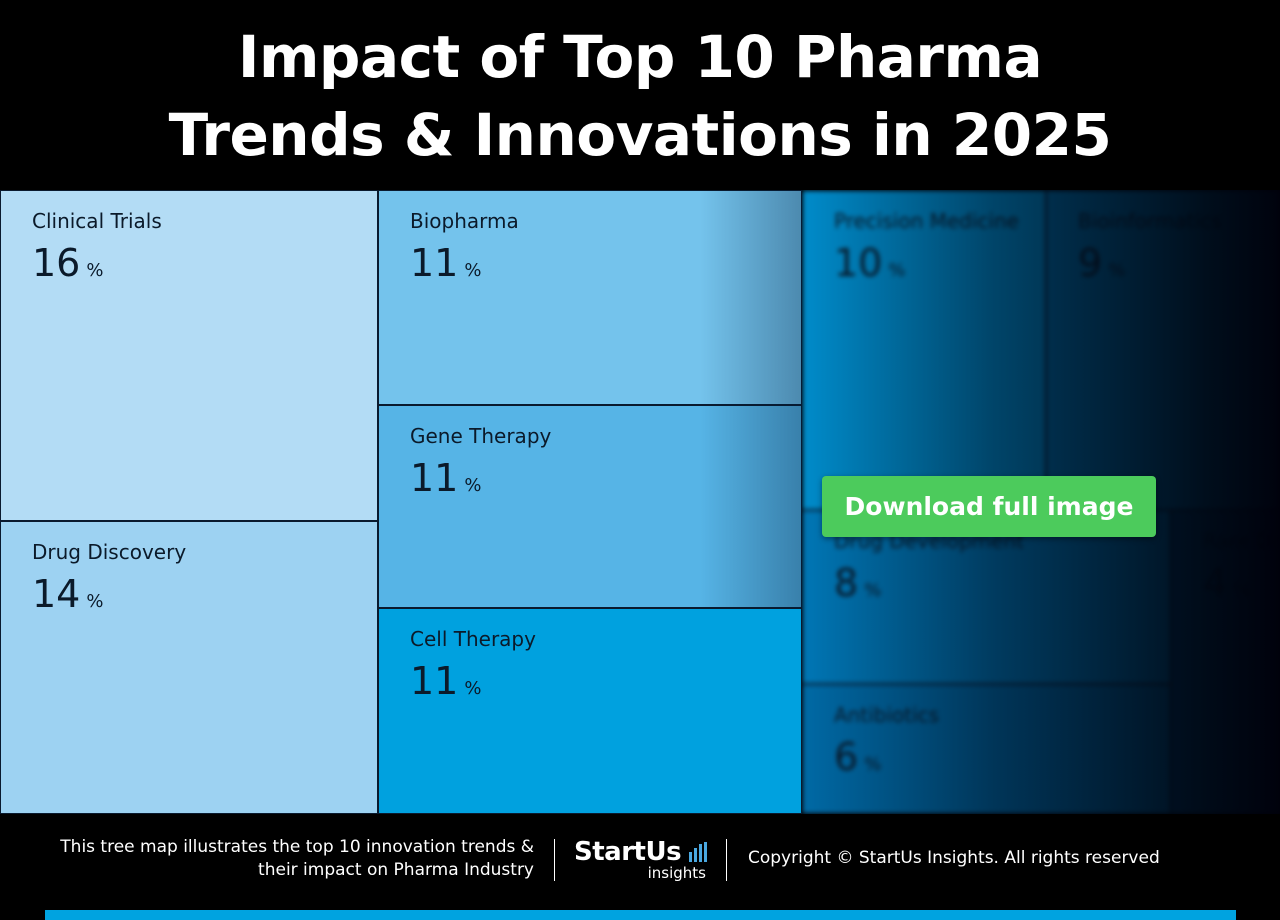 This screenshot has height=920, width=1280. I want to click on tile-value: 8%, so click(858, 583).